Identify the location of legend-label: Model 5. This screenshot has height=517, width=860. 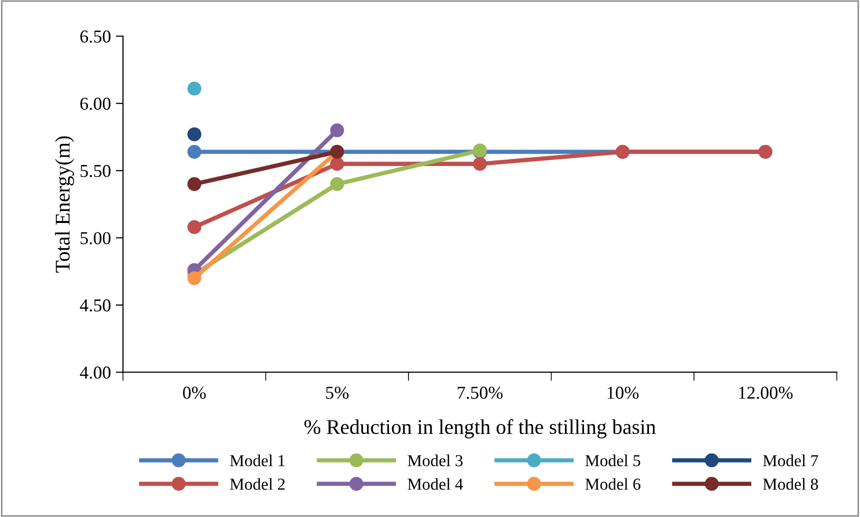
(612, 460).